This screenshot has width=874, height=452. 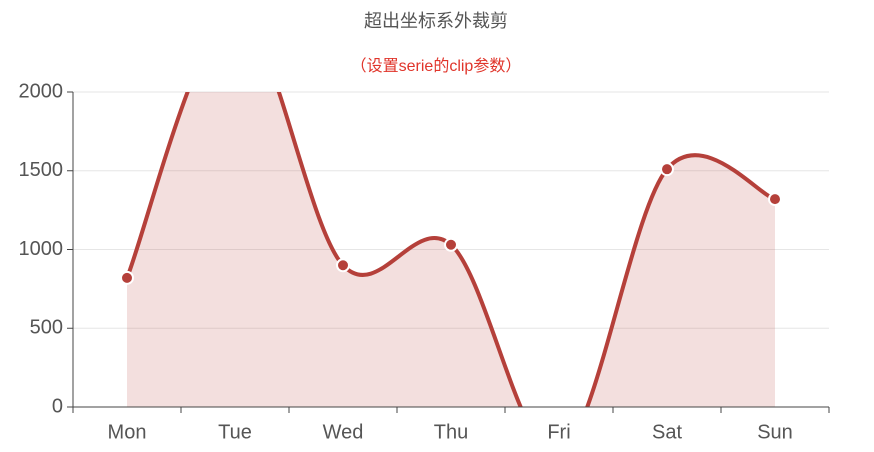 I want to click on x-tick-label: Fri, so click(x=558, y=432).